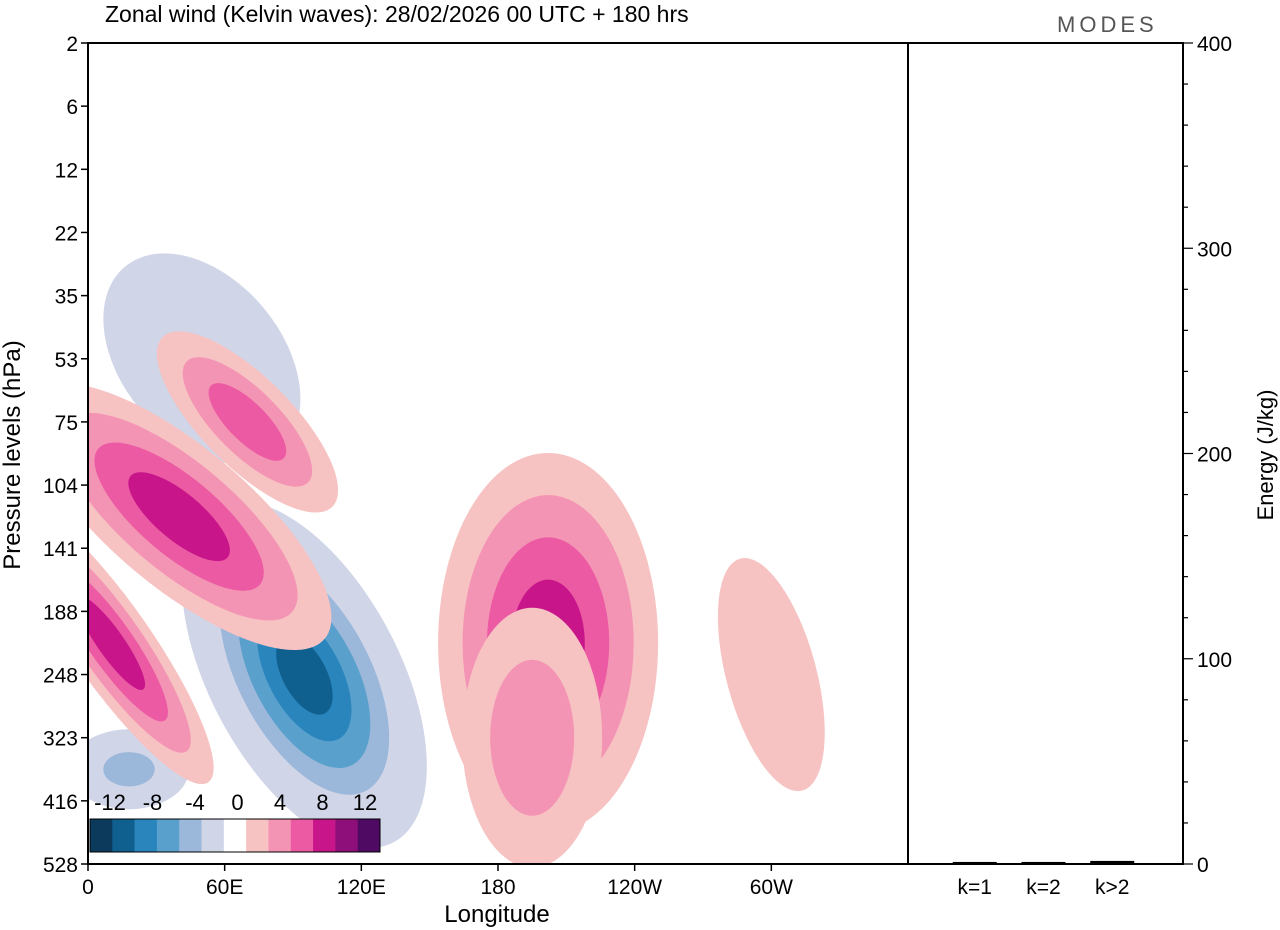 The height and width of the screenshot is (930, 1280). I want to click on colorbar-label: -12, so click(110, 802).